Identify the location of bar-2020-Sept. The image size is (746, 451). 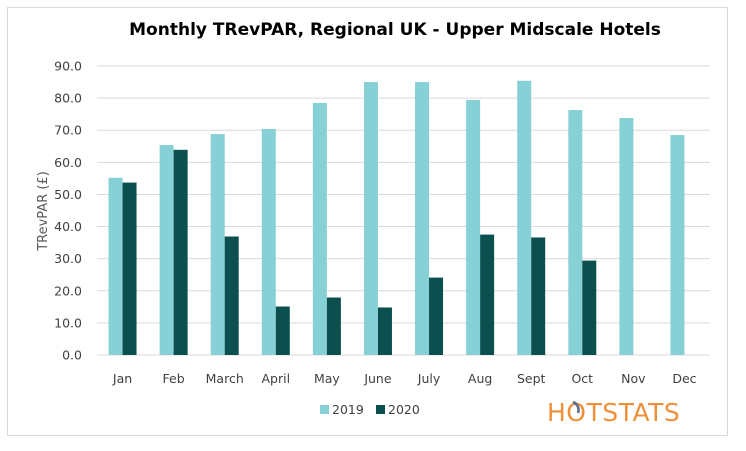
(538, 296).